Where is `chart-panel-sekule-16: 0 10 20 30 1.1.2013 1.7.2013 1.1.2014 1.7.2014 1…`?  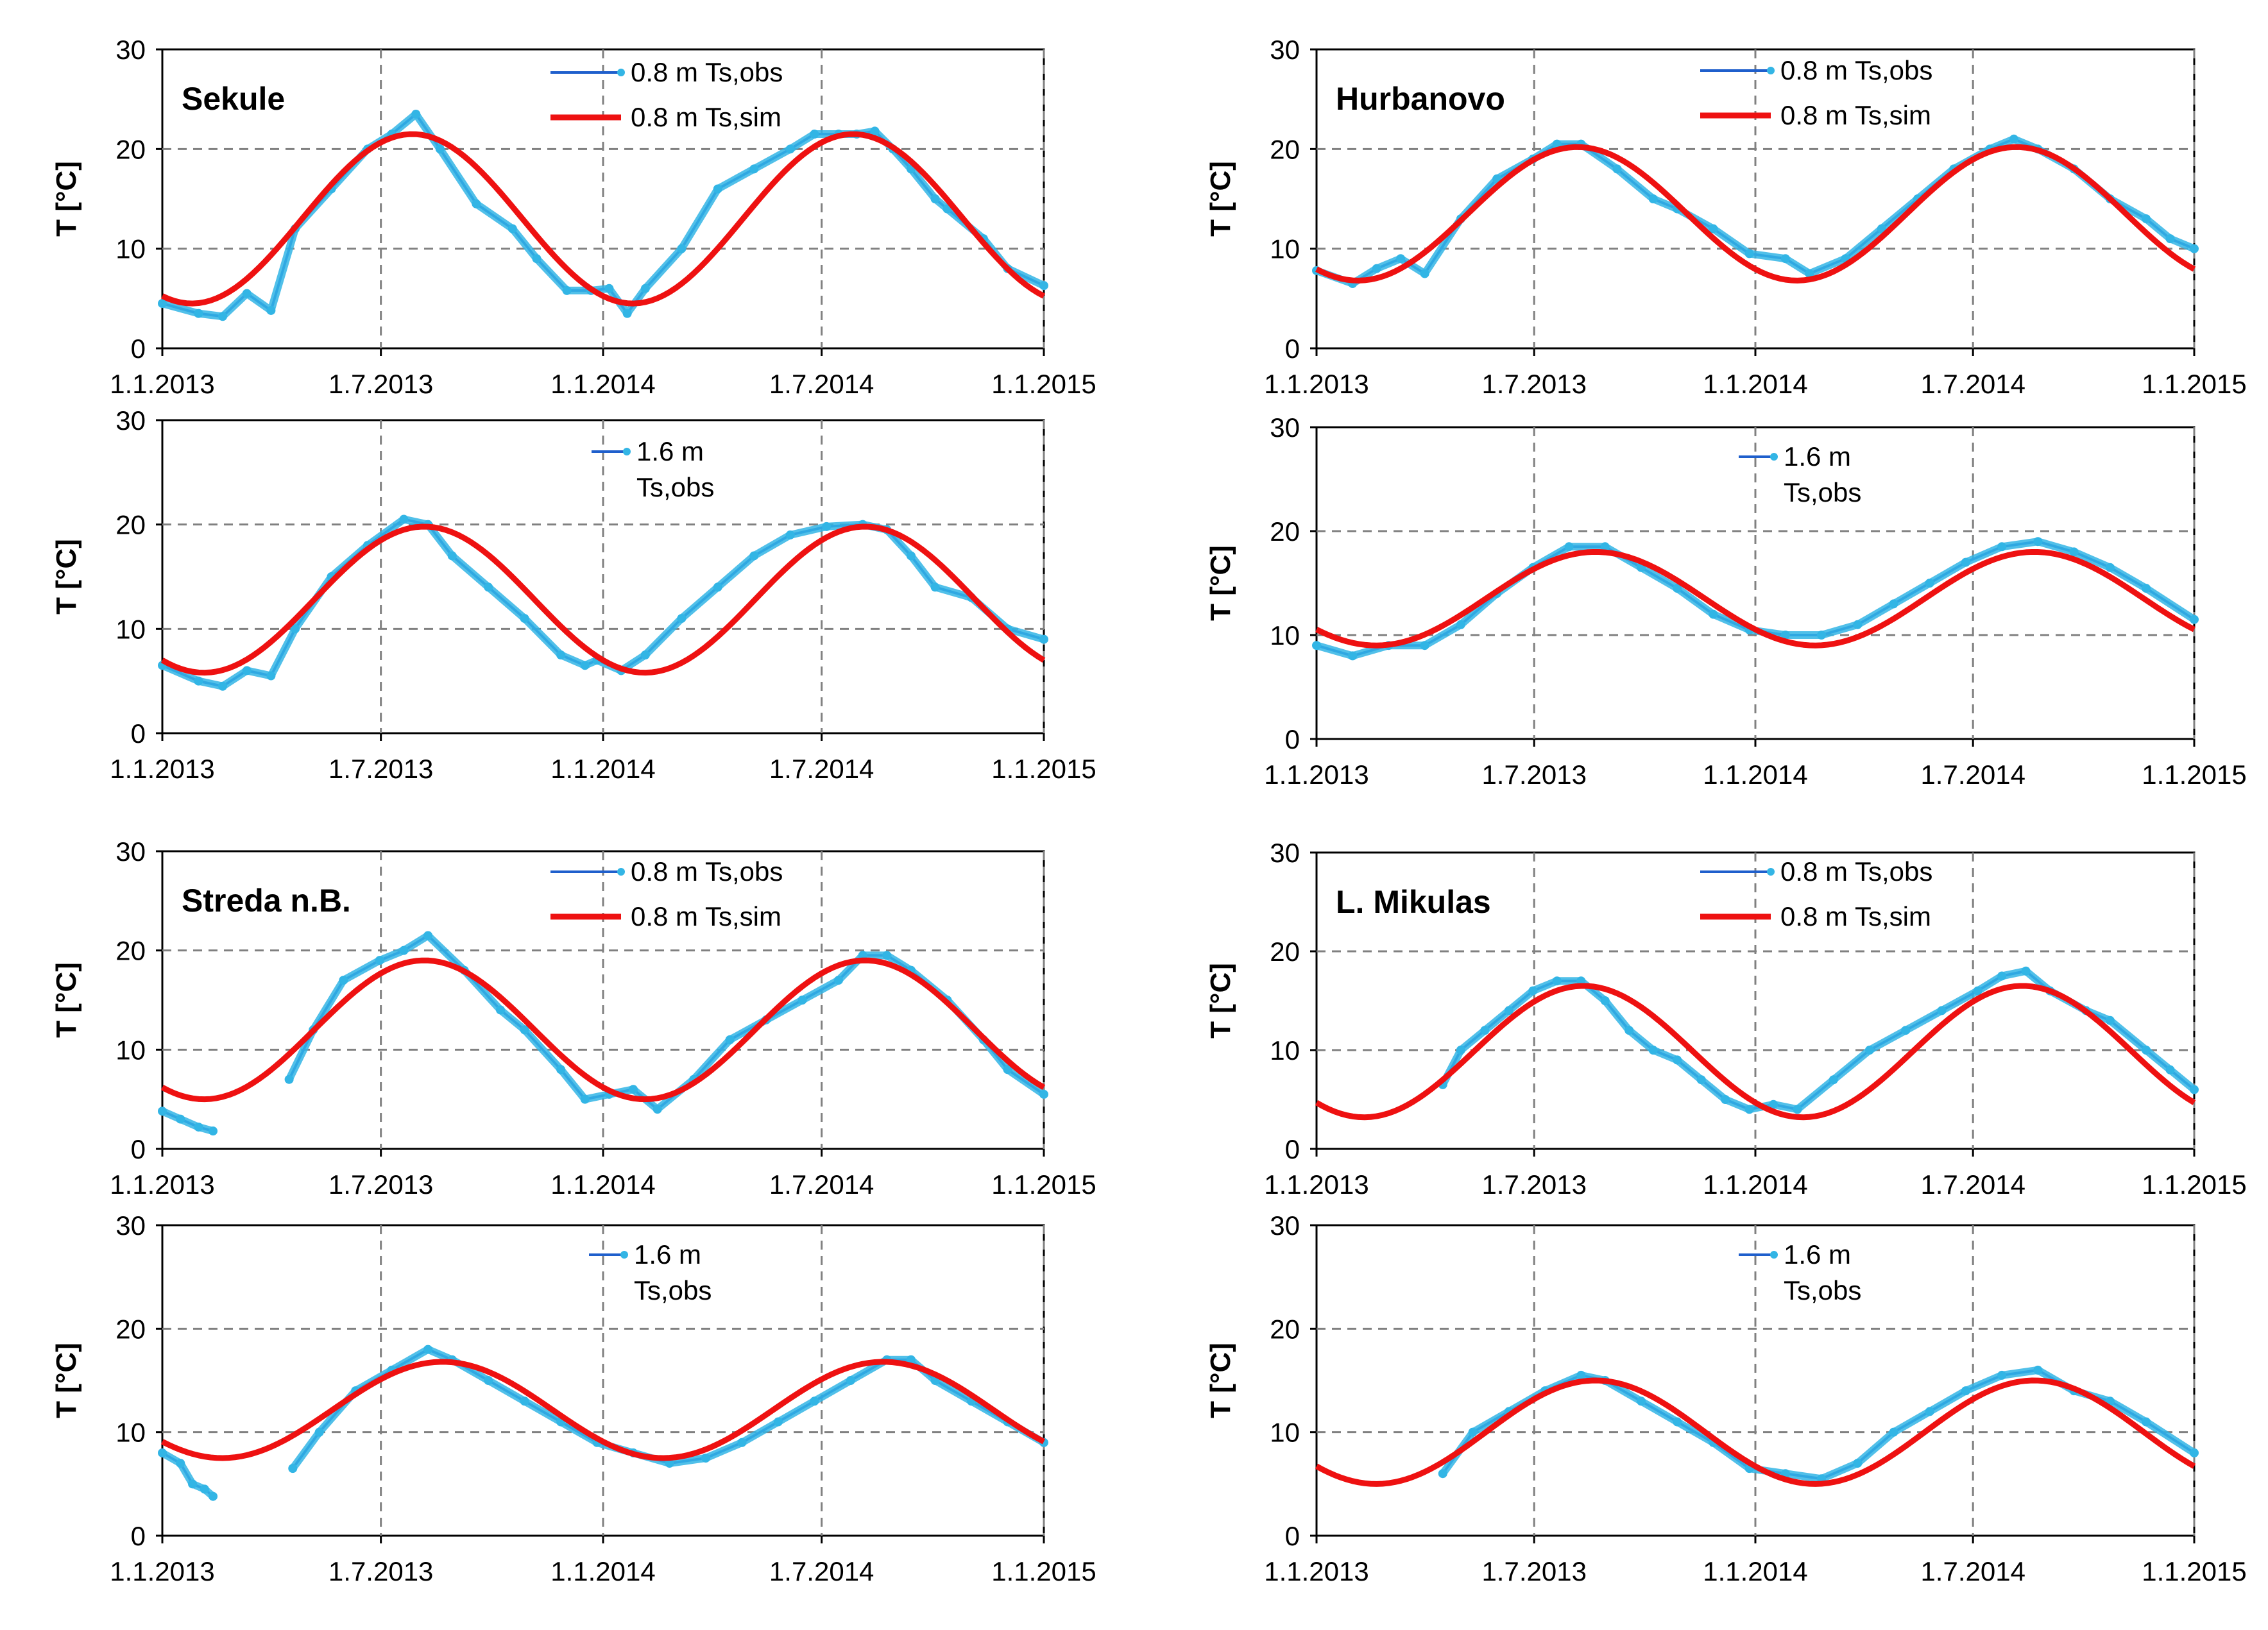
chart-panel-sekule-16: 0 10 20 30 1.1.2013 1.7.2013 1.1.2014 1.7.2014 1… is located at coordinates (573, 594).